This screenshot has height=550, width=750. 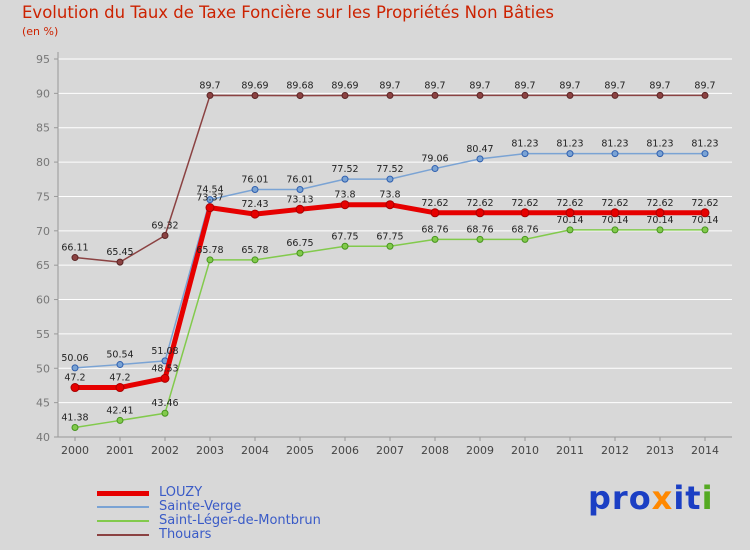 What do you see at coordinates (119, 410) in the screenshot?
I see `svg-text: 42.41` at bounding box center [119, 410].